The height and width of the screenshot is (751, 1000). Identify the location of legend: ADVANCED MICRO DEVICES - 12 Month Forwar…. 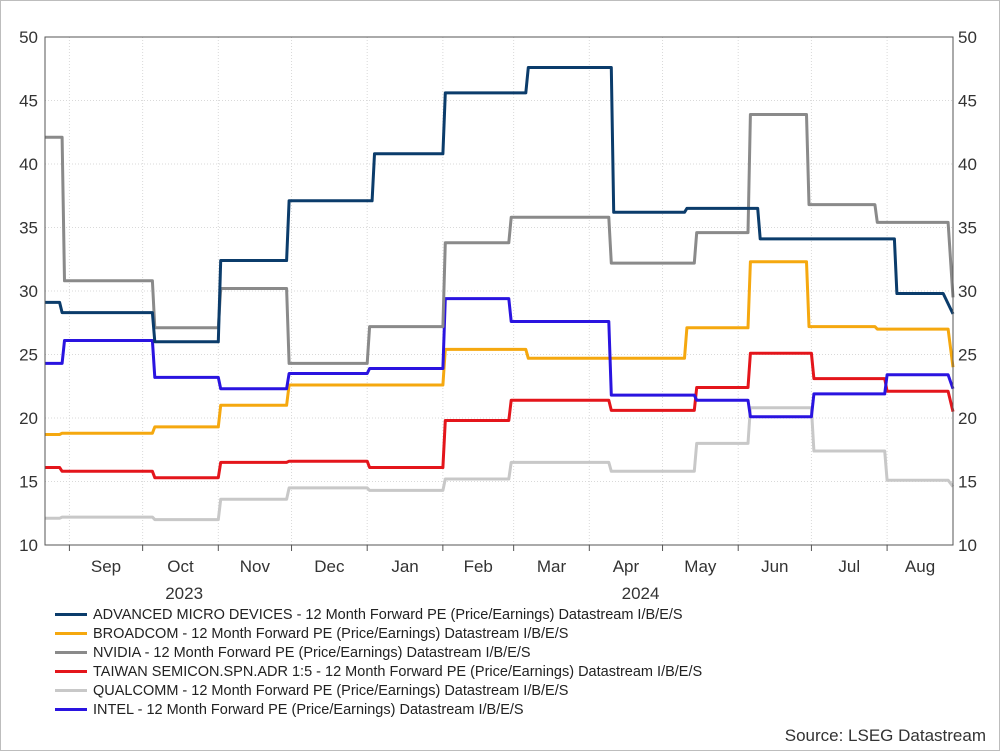
(378, 663).